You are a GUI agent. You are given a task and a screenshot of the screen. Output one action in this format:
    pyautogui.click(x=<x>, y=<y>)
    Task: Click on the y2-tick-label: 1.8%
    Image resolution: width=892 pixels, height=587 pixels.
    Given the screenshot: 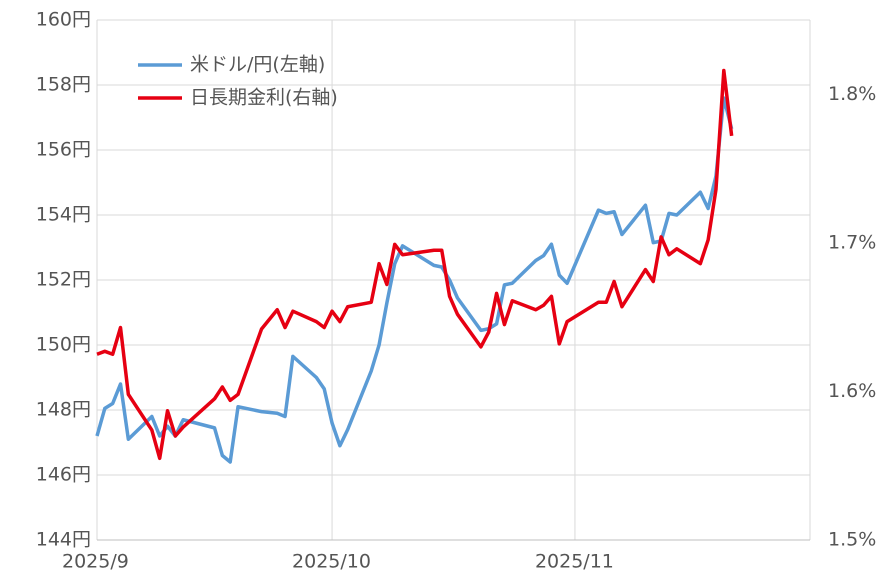 What is the action you would take?
    pyautogui.click(x=852, y=94)
    